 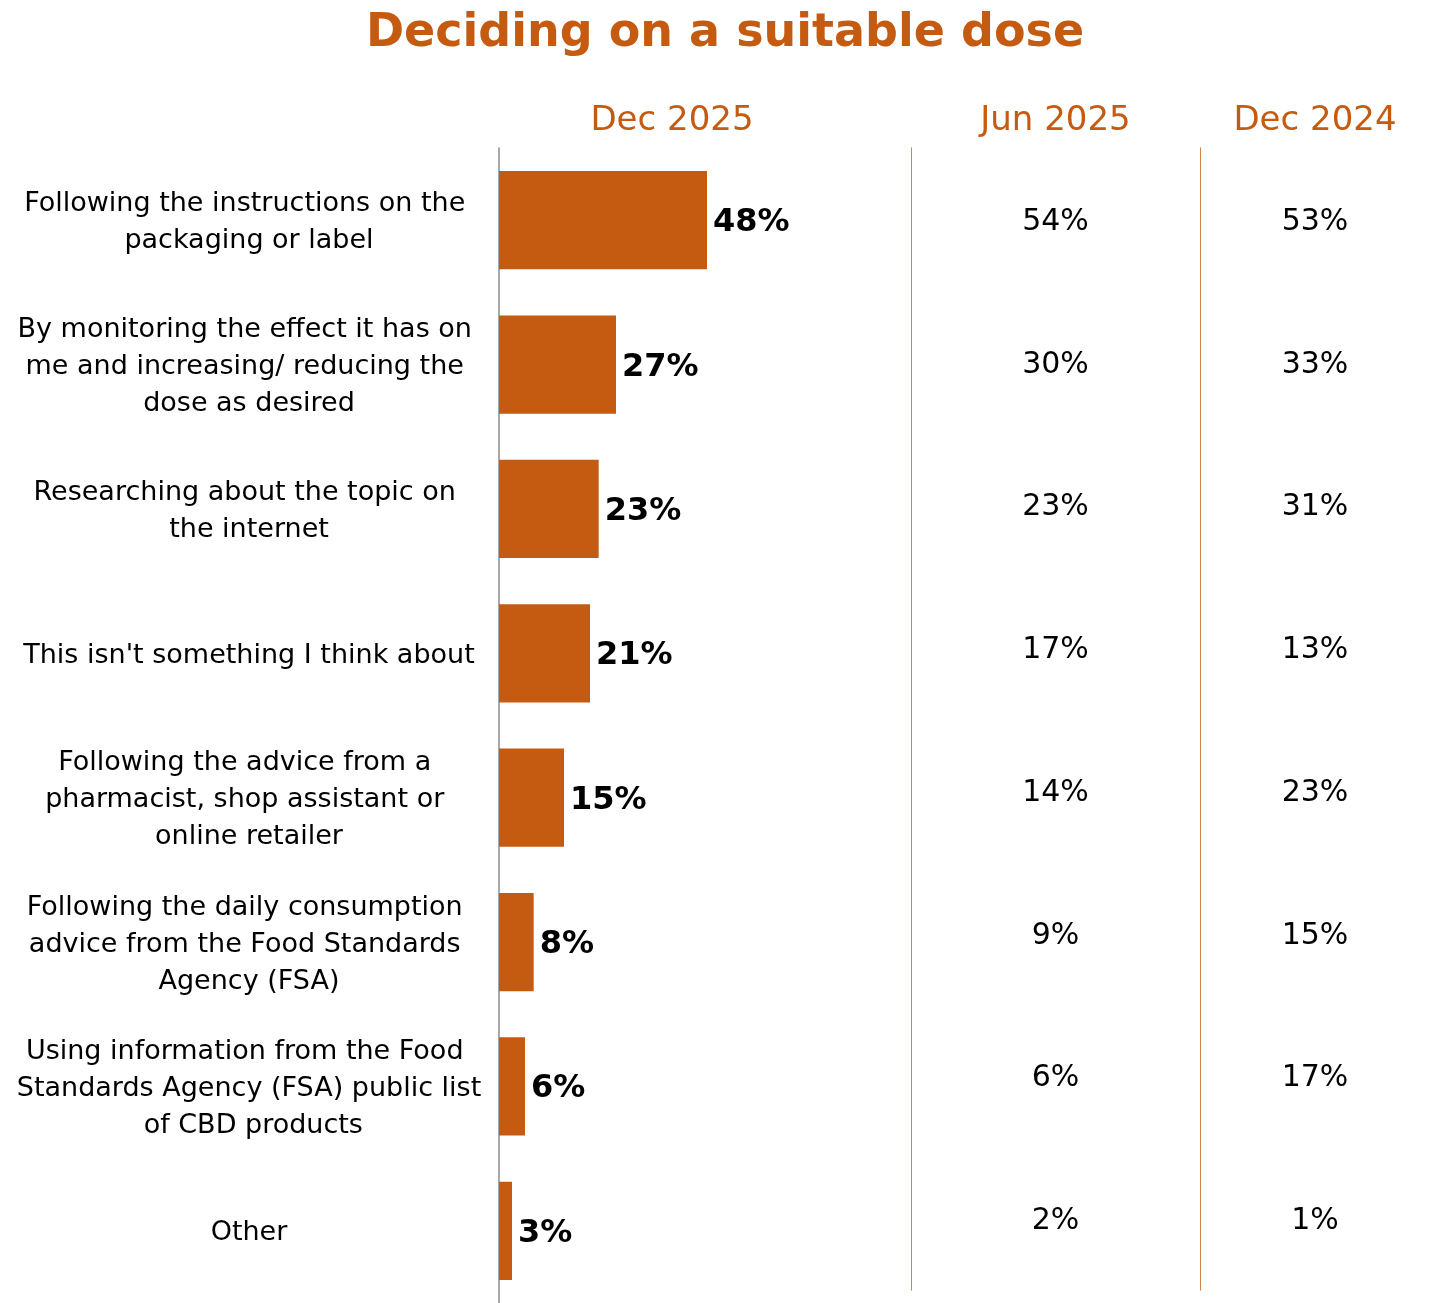 What do you see at coordinates (1054, 118) in the screenshot?
I see `text: Jun 2025` at bounding box center [1054, 118].